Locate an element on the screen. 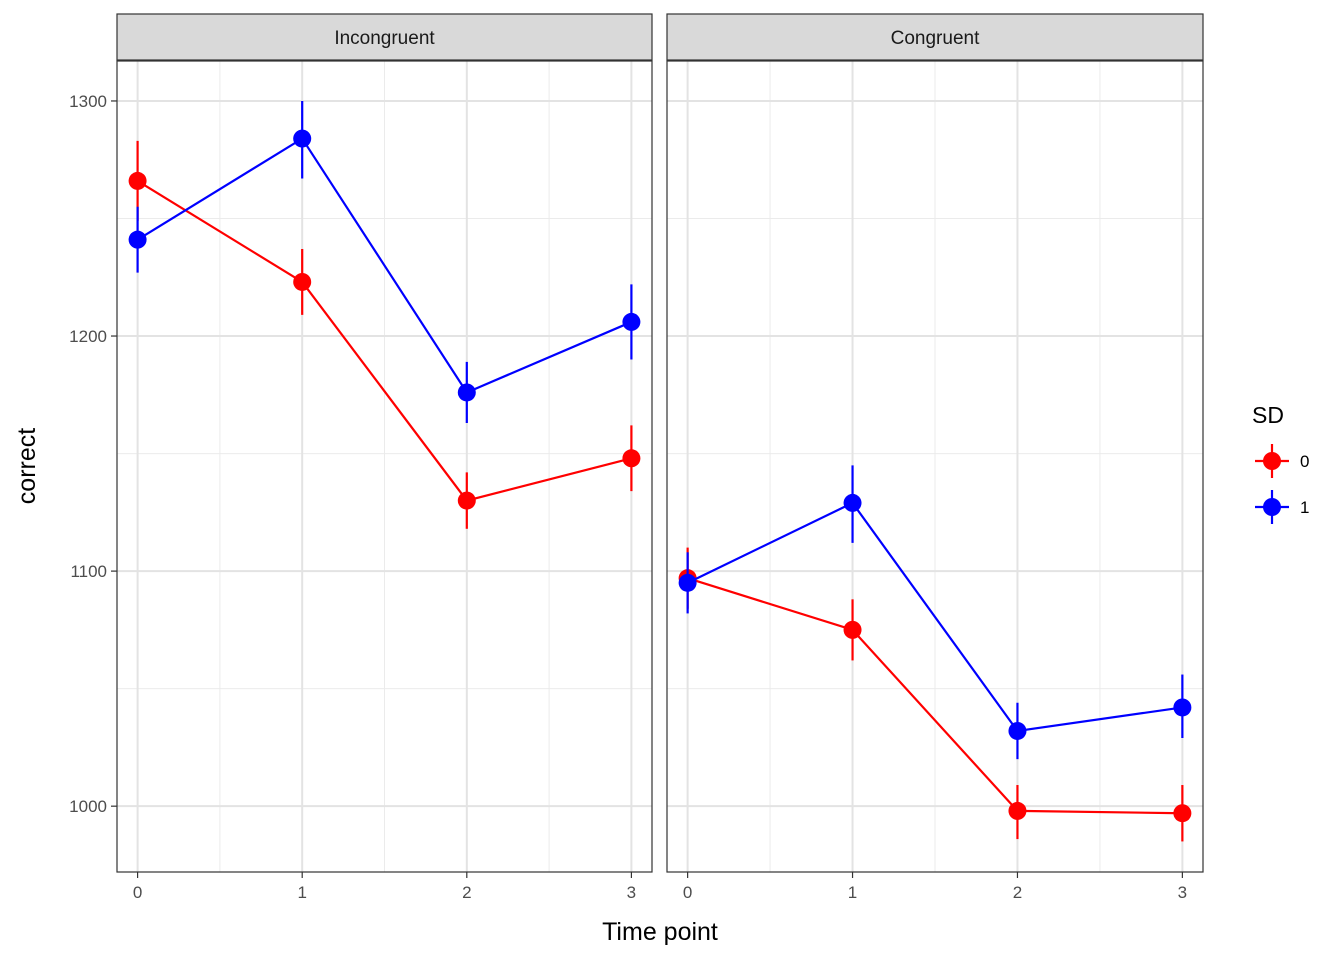  strip-label: Congruent is located at coordinates (935, 38).